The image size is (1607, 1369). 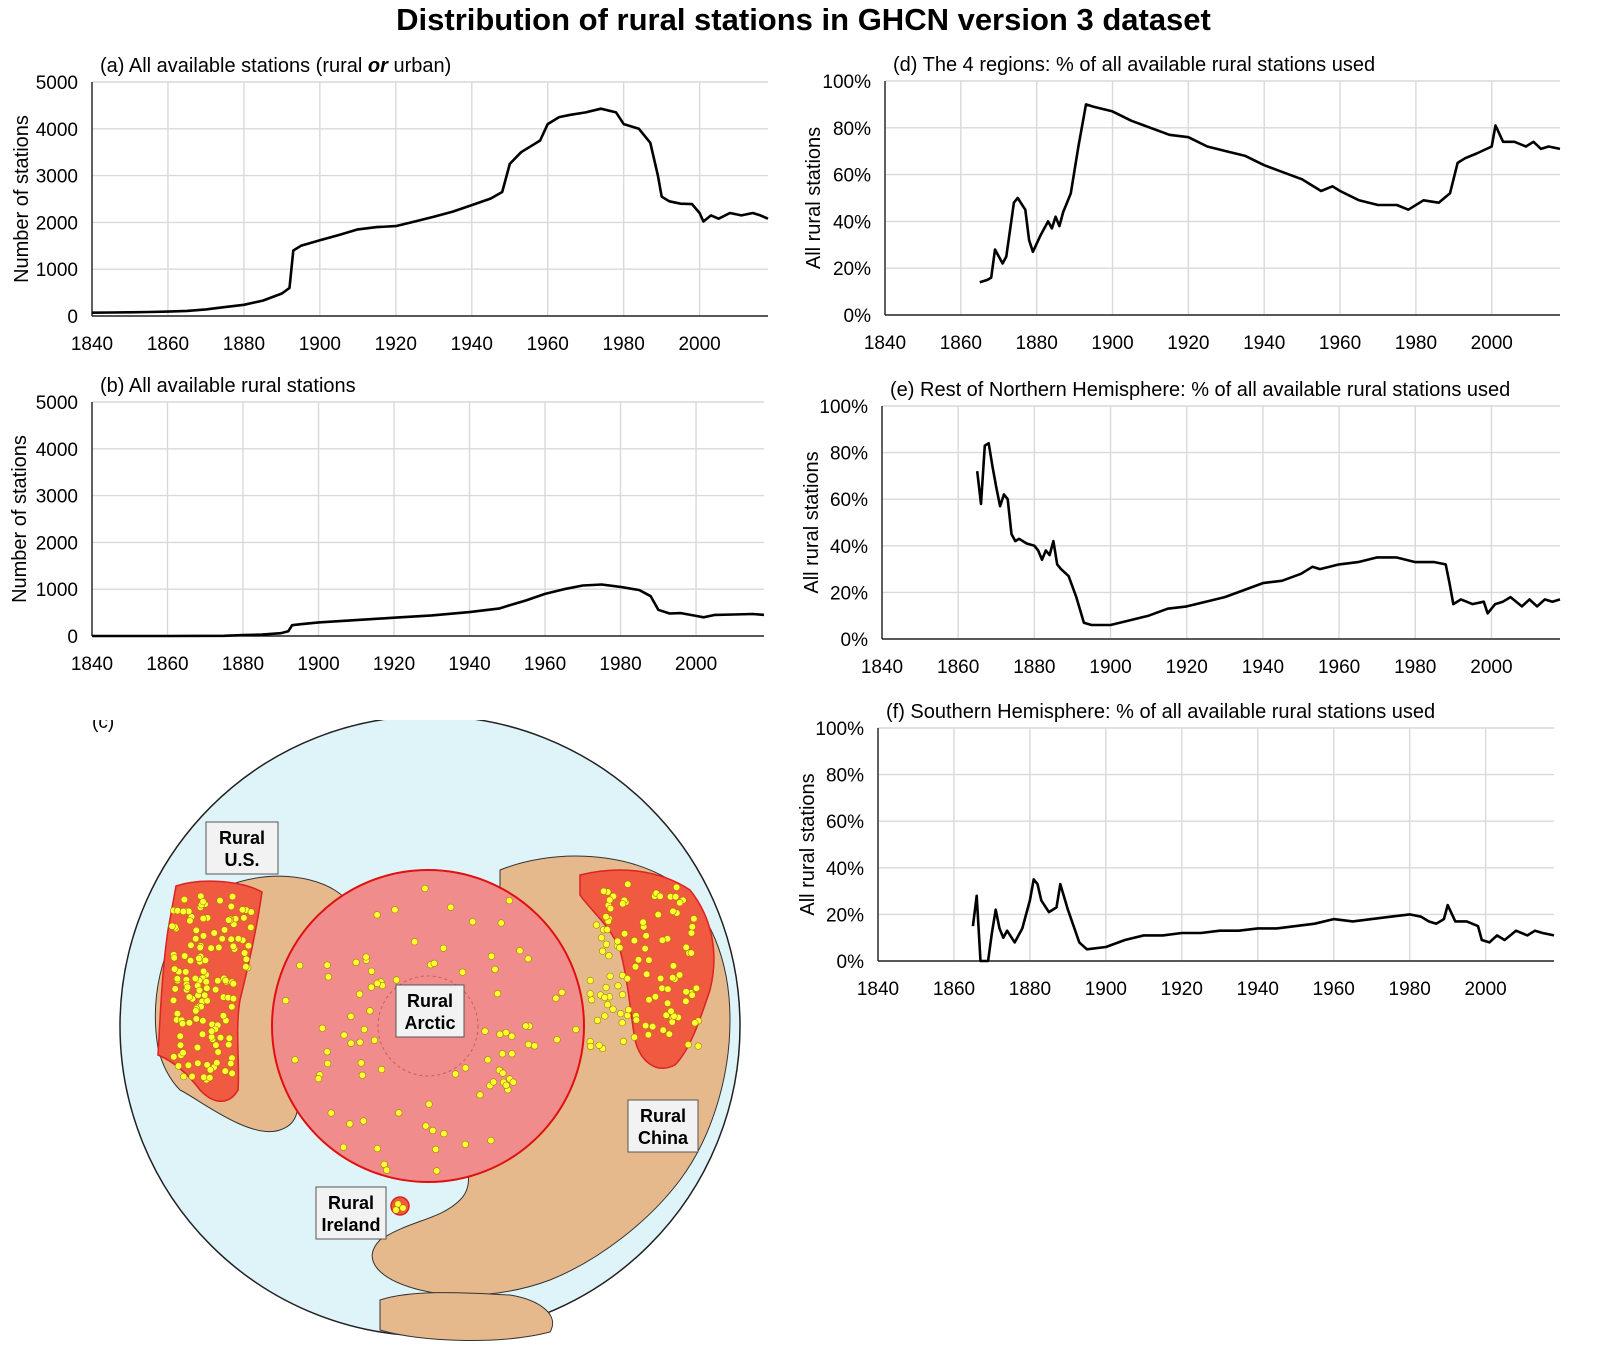 I want to click on x-tick-label: 1920, so click(x=1182, y=989).